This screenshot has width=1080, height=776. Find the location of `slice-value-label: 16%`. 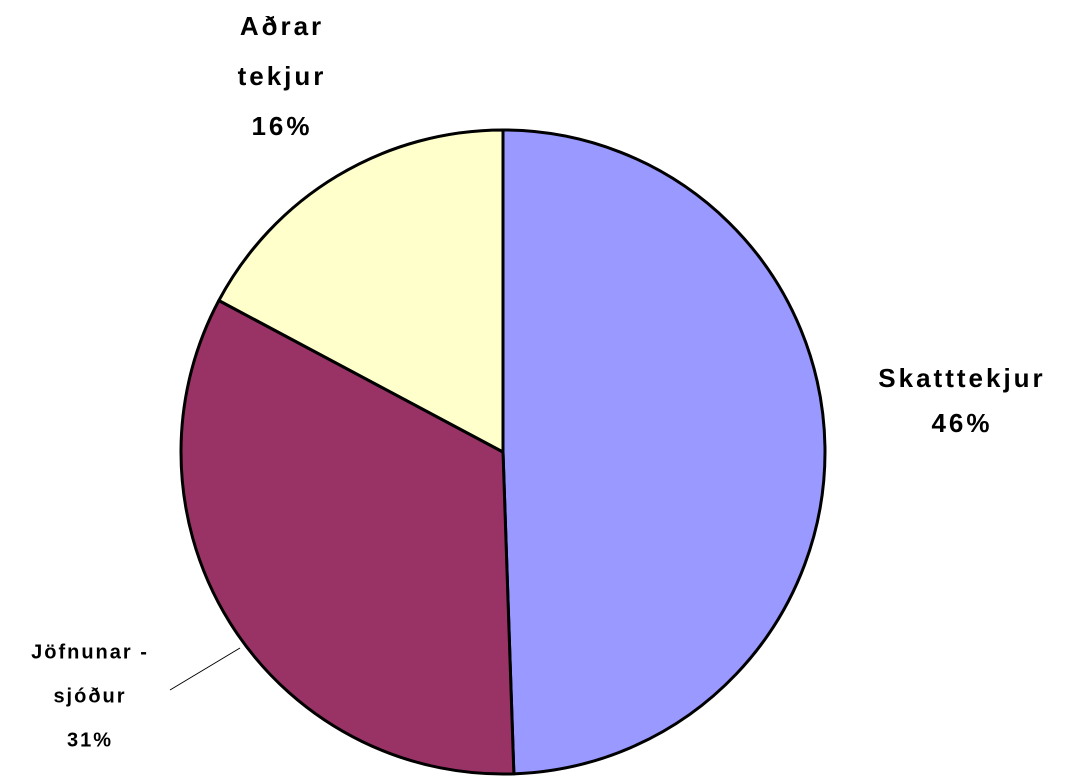

slice-value-label: 16% is located at coordinates (281, 126).